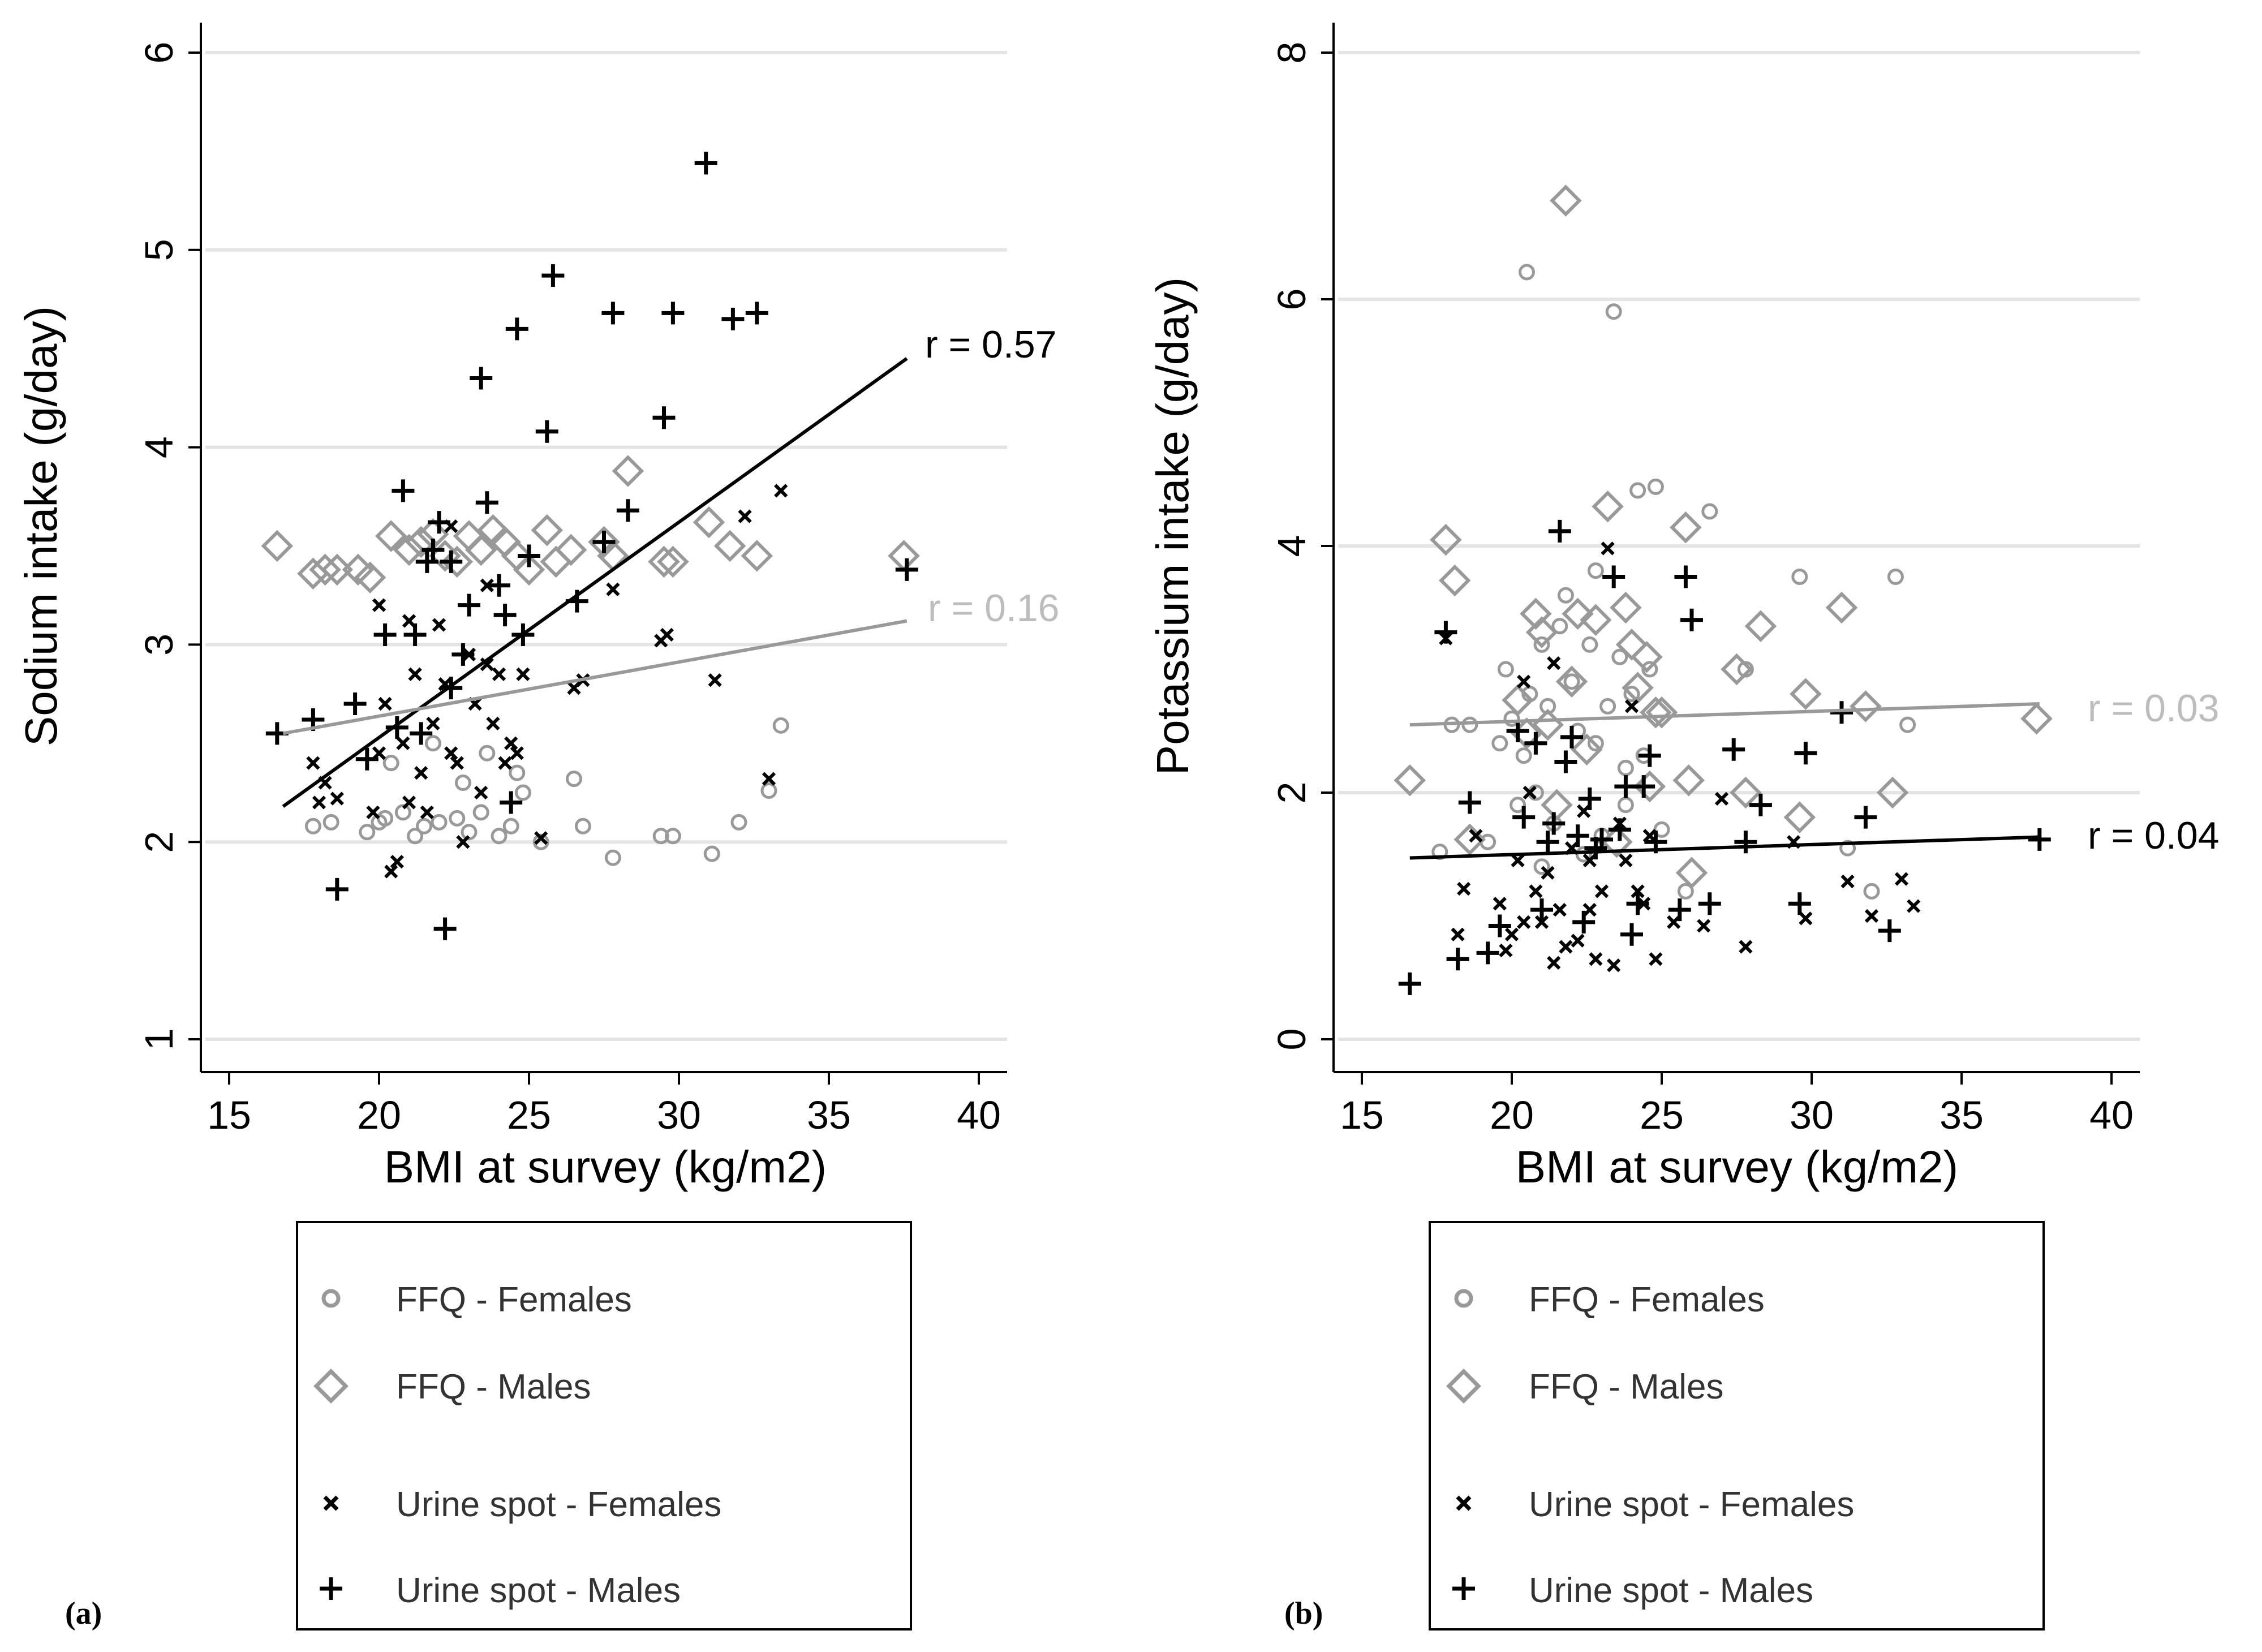 The height and width of the screenshot is (1652, 2262). I want to click on panel-a-fit-line-urine-spot, so click(595, 582).